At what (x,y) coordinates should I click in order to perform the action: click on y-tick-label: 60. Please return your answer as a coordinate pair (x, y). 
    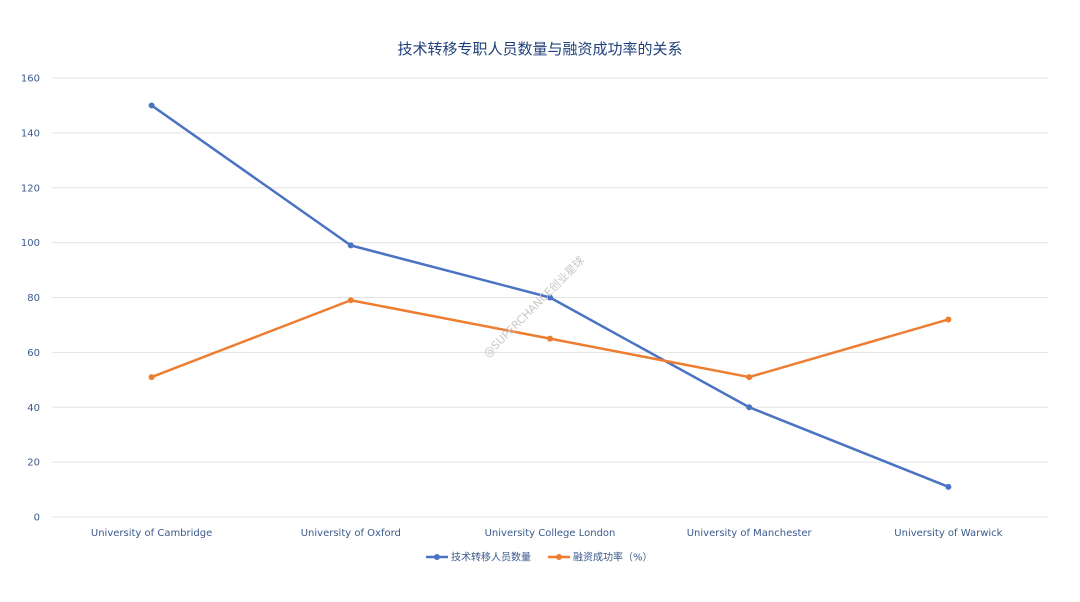
    Looking at the image, I should click on (33, 353).